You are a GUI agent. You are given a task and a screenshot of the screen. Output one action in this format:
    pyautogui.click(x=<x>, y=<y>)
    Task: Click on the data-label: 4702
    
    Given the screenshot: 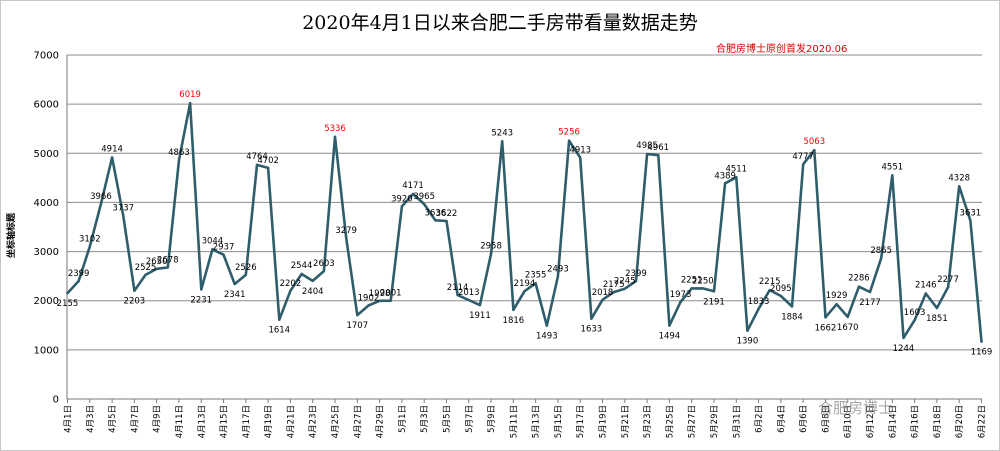 What is the action you would take?
    pyautogui.click(x=268, y=161)
    